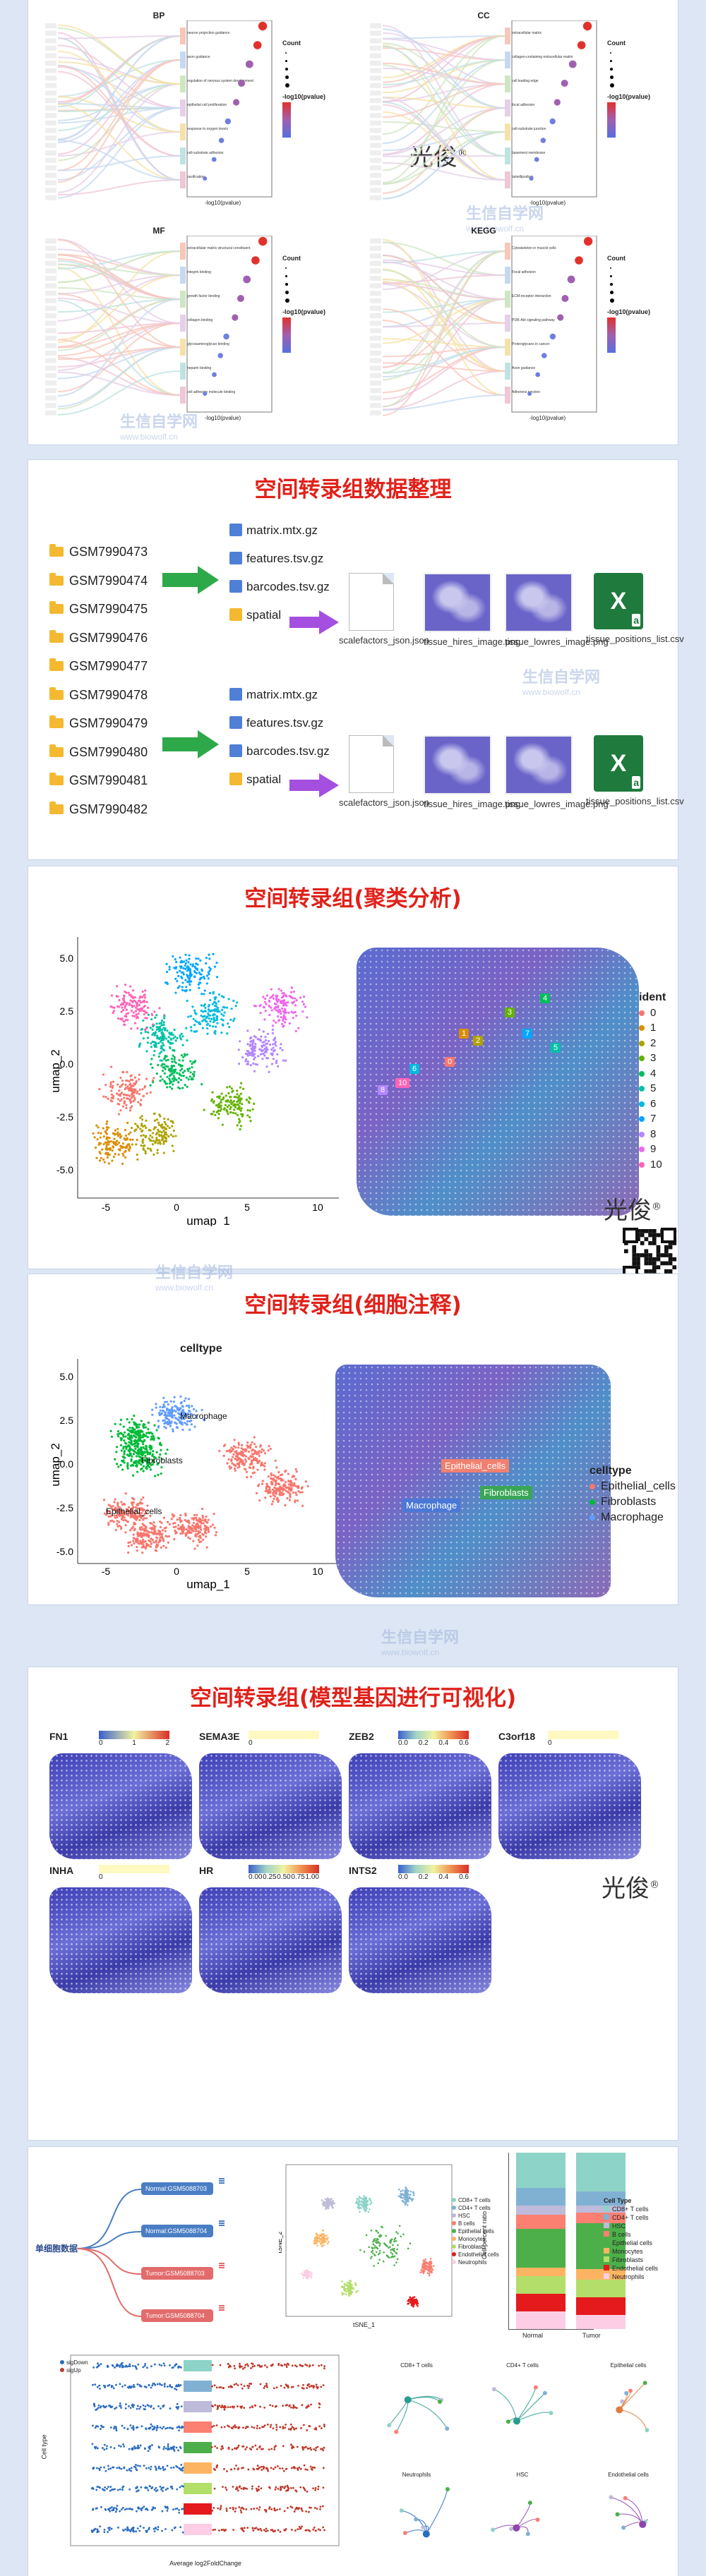  I want to click on sample-name: GSM7990475, so click(108, 609).